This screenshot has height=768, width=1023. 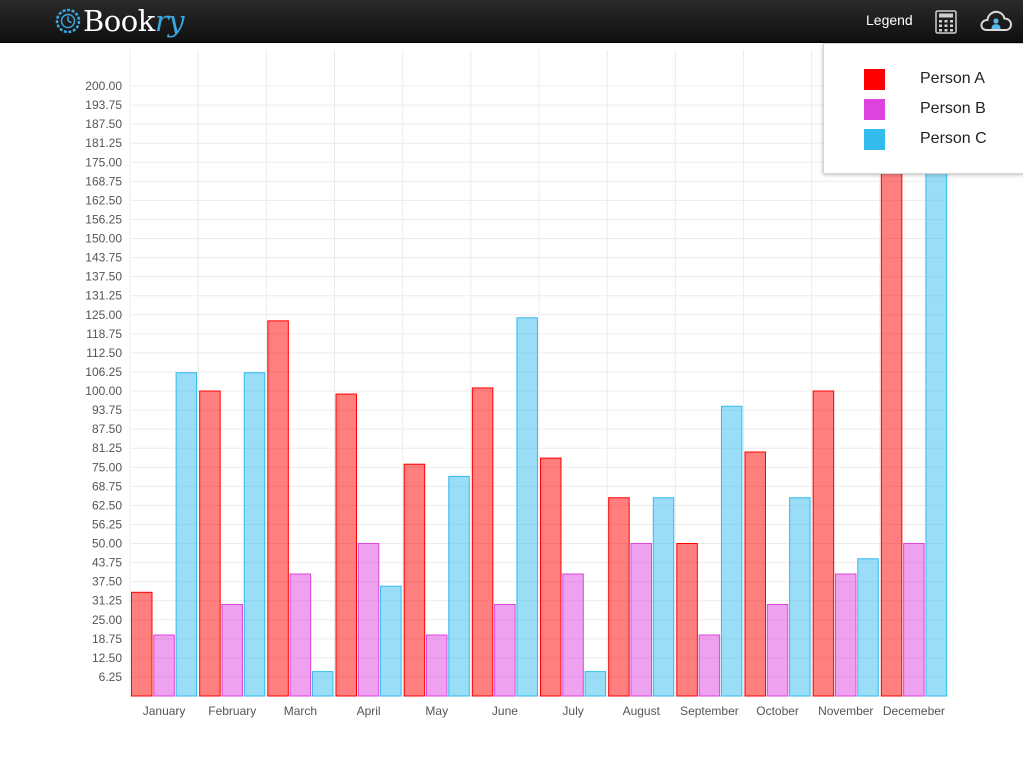 I want to click on bar-person-a-may, so click(x=414, y=580).